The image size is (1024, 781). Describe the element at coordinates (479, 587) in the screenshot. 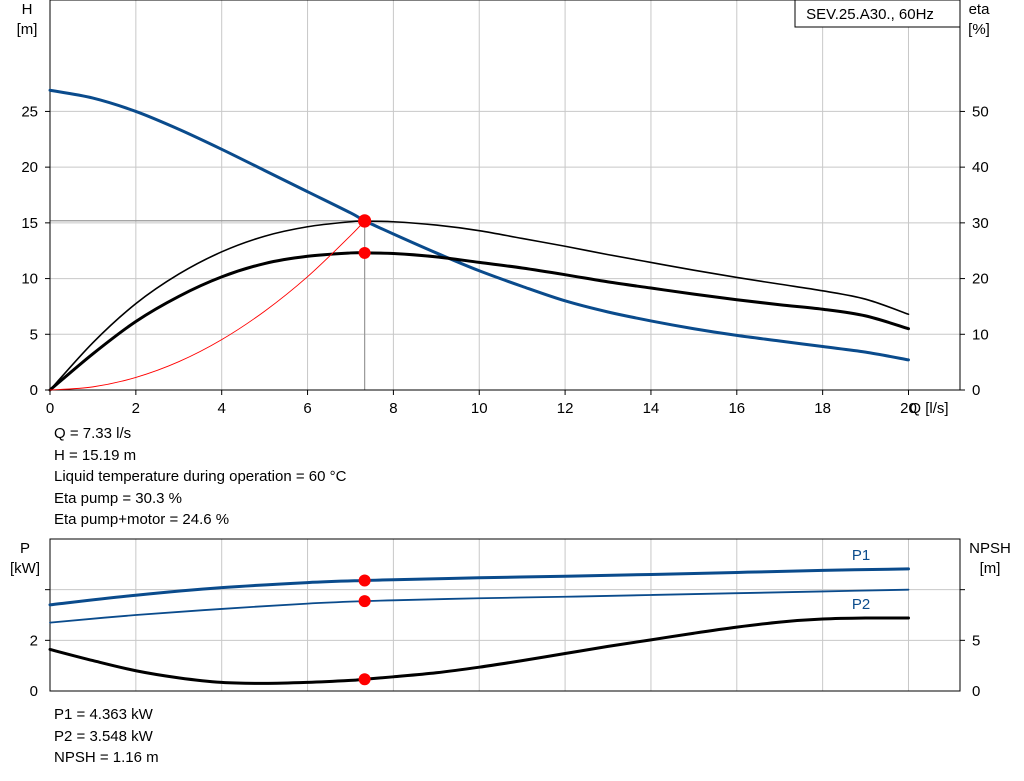

I see `p1-curve` at that location.